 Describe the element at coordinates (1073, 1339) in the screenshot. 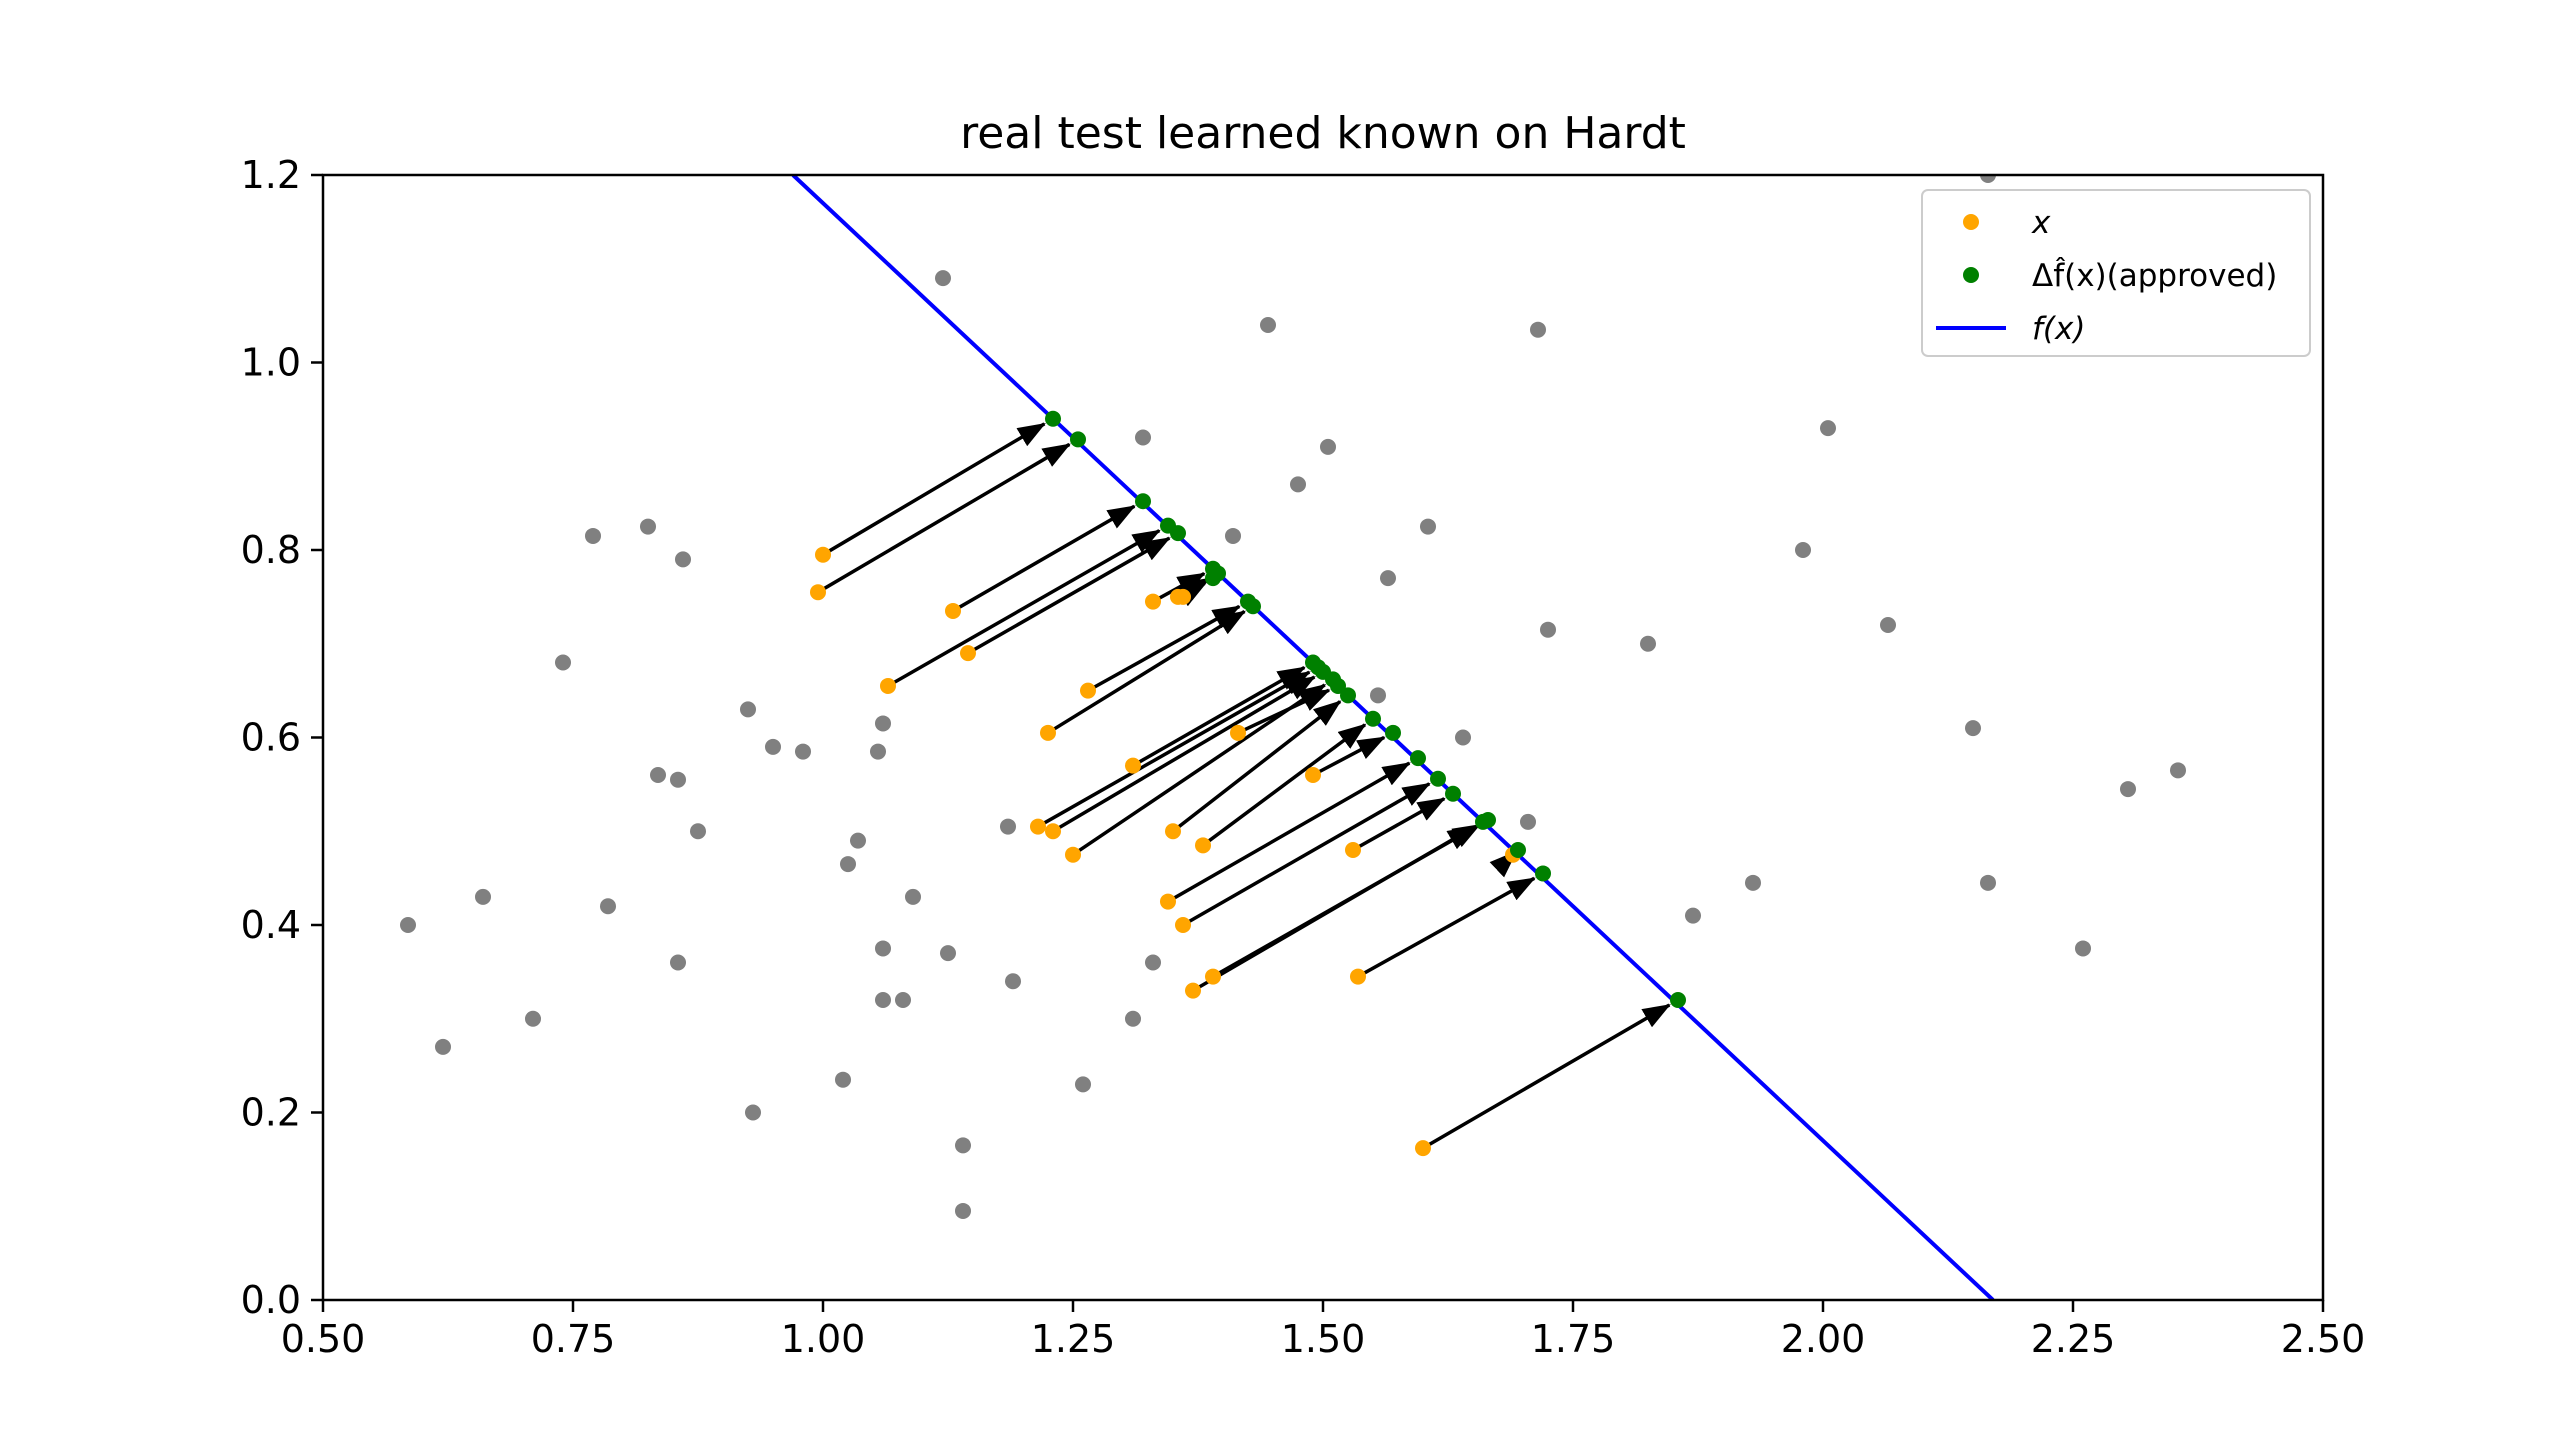

I see `x-tick-label: 1.25` at that location.